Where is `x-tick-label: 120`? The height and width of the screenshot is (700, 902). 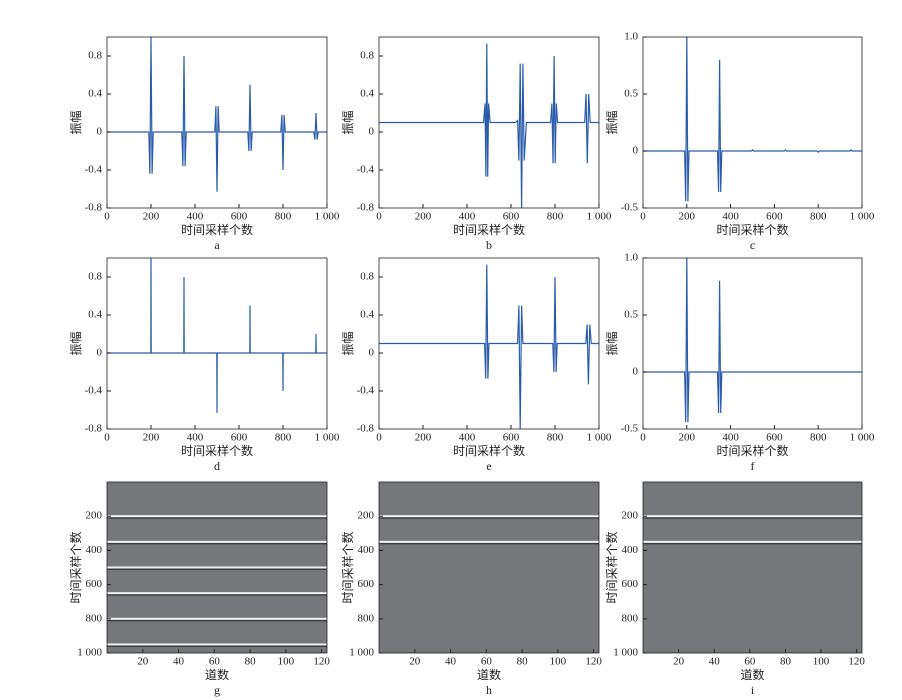 x-tick-label: 120 is located at coordinates (321, 662).